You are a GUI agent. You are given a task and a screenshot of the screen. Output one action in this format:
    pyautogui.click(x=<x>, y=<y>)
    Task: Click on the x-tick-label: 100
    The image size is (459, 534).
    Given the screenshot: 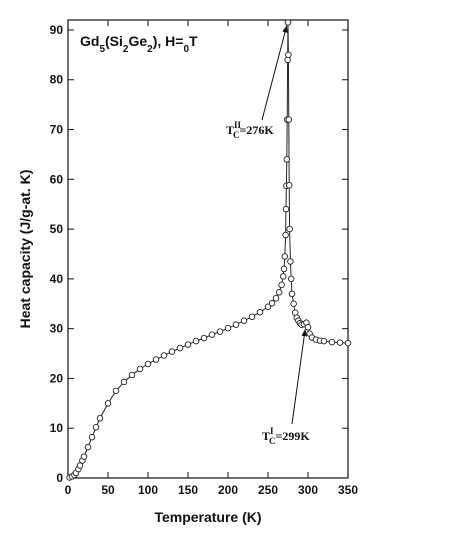 What is the action you would take?
    pyautogui.click(x=148, y=490)
    